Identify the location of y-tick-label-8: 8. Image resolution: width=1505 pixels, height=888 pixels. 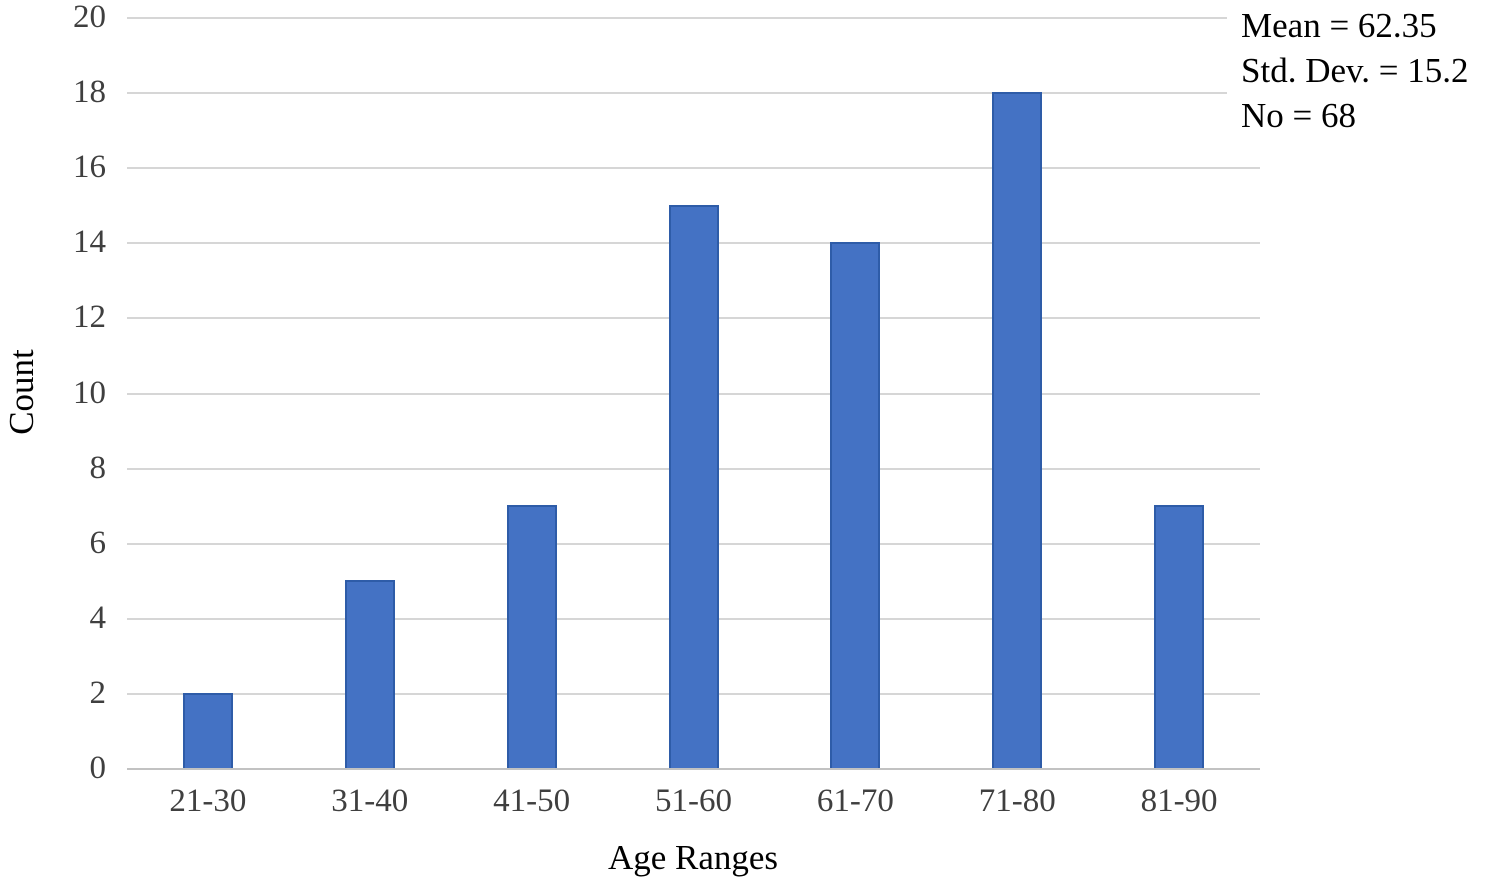
(98, 467).